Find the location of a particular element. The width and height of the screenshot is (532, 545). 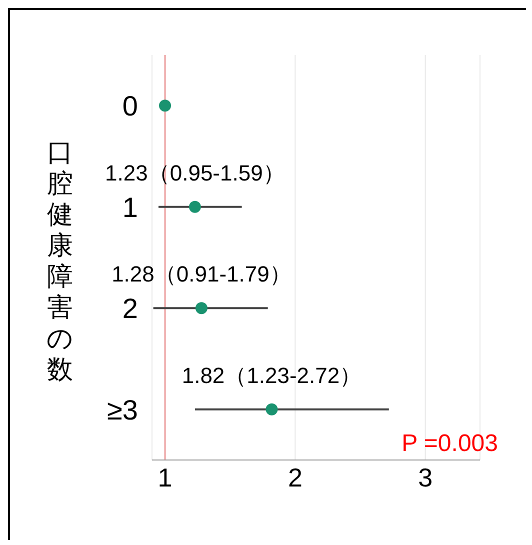

y-tick-label: 2 is located at coordinates (130, 308).